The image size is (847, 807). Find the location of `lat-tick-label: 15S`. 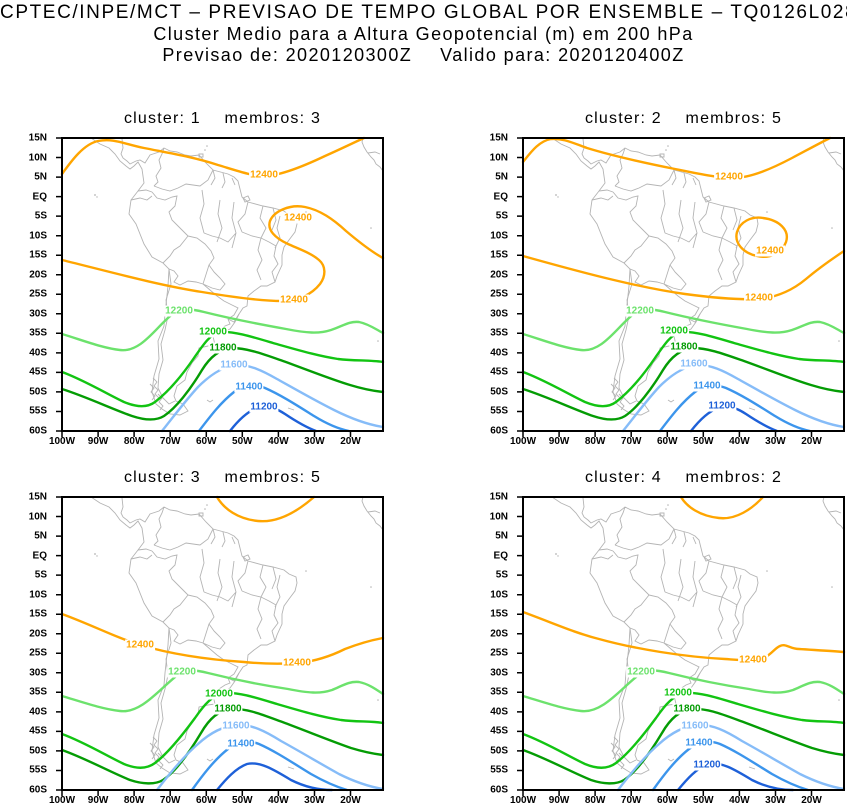

lat-tick-label: 15S is located at coordinates (499, 614).